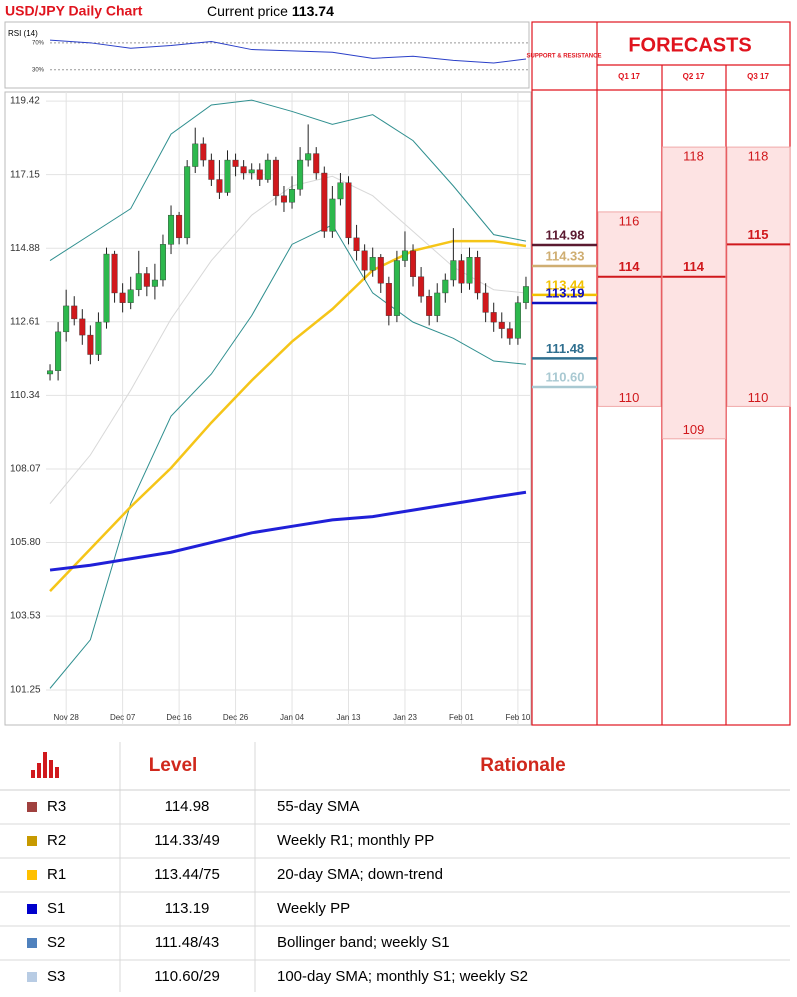 The image size is (797, 997). Describe the element at coordinates (187, 874) in the screenshot. I see `level-value: 113.44/75` at that location.